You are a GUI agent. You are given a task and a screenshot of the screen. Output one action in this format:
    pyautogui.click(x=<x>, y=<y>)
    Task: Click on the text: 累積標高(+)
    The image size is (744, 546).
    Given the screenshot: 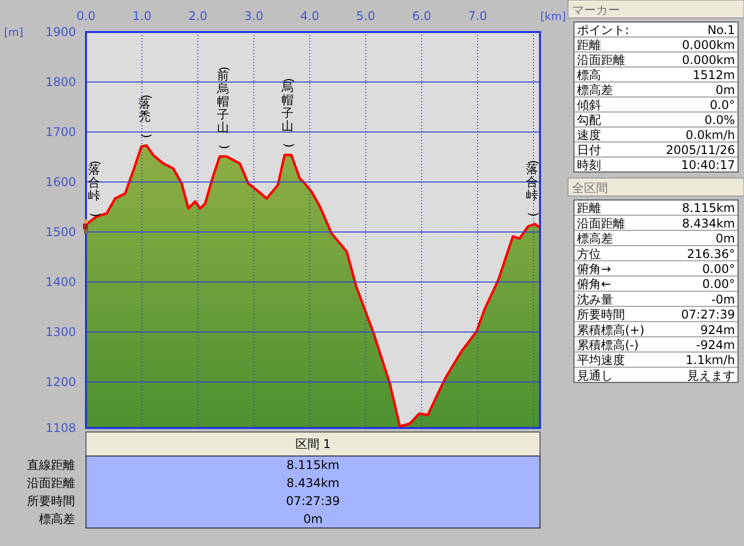 What is the action you would take?
    pyautogui.click(x=610, y=329)
    